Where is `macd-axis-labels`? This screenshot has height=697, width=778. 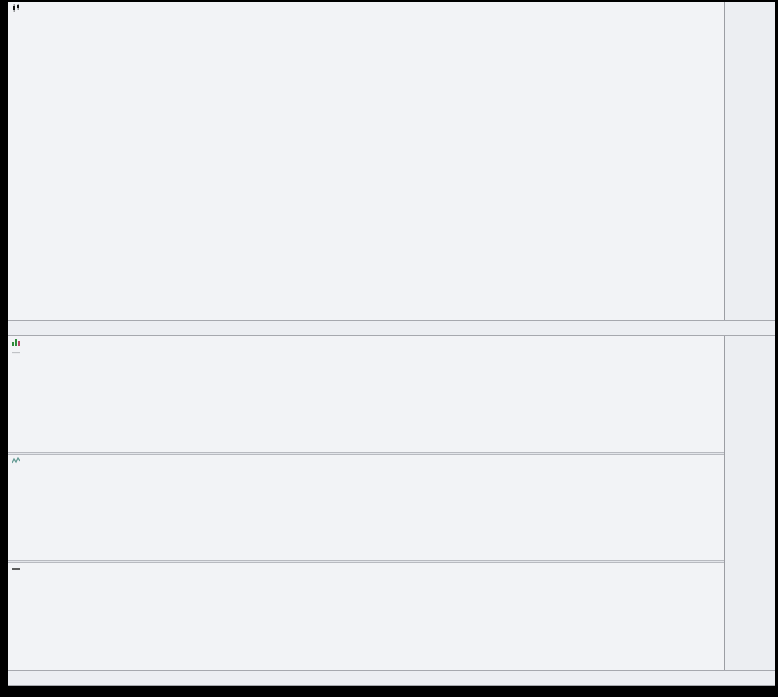
macd-axis-labels is located at coordinates (749, 616).